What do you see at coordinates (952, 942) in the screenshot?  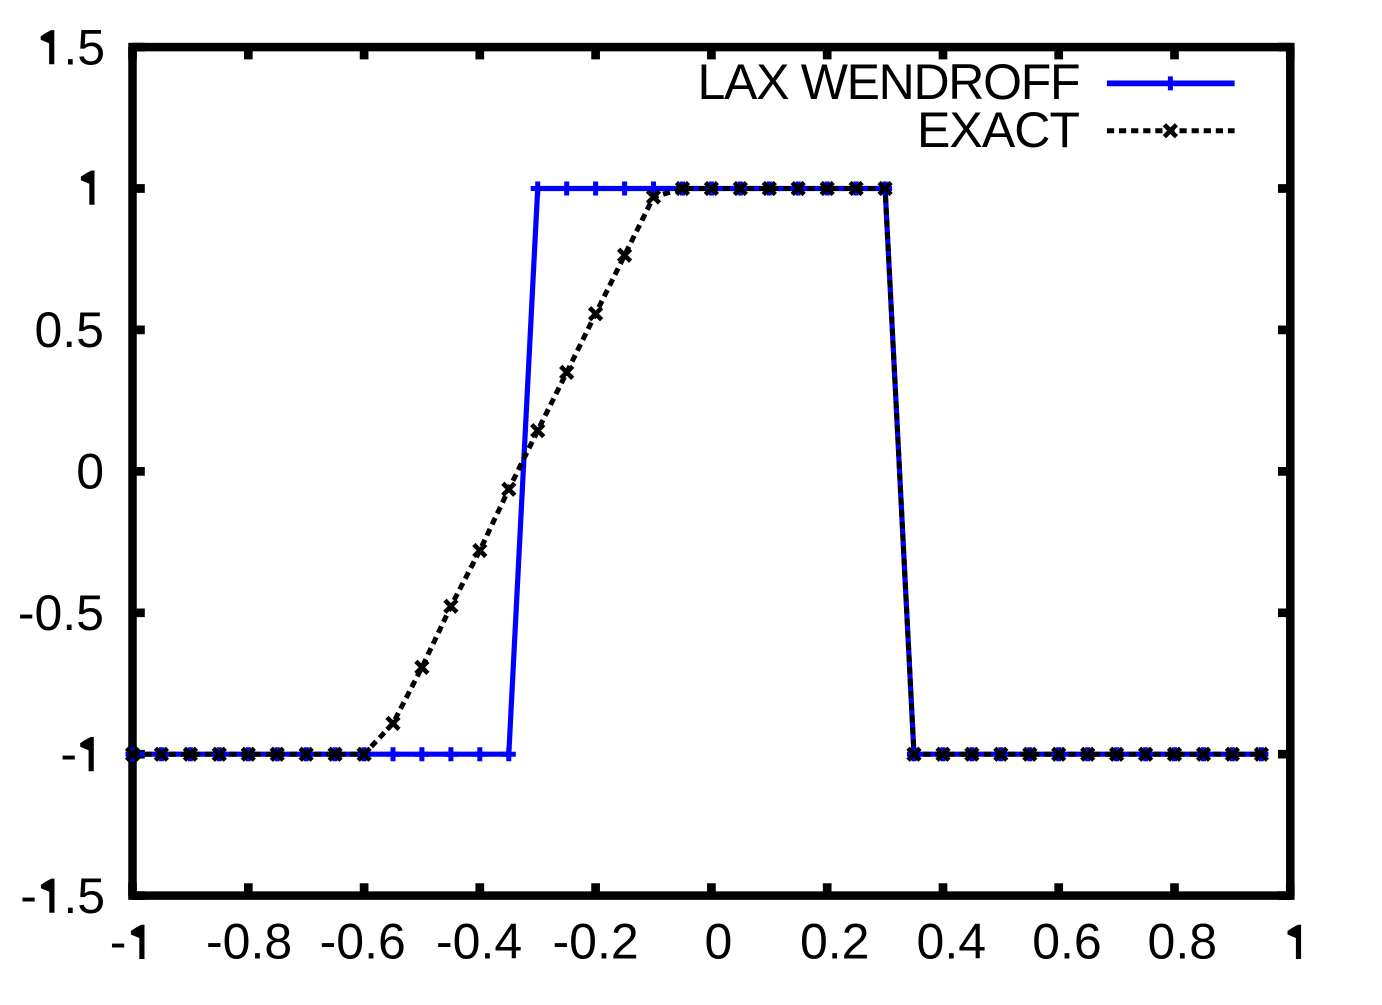 I see `svg-text: 0.4` at bounding box center [952, 942].